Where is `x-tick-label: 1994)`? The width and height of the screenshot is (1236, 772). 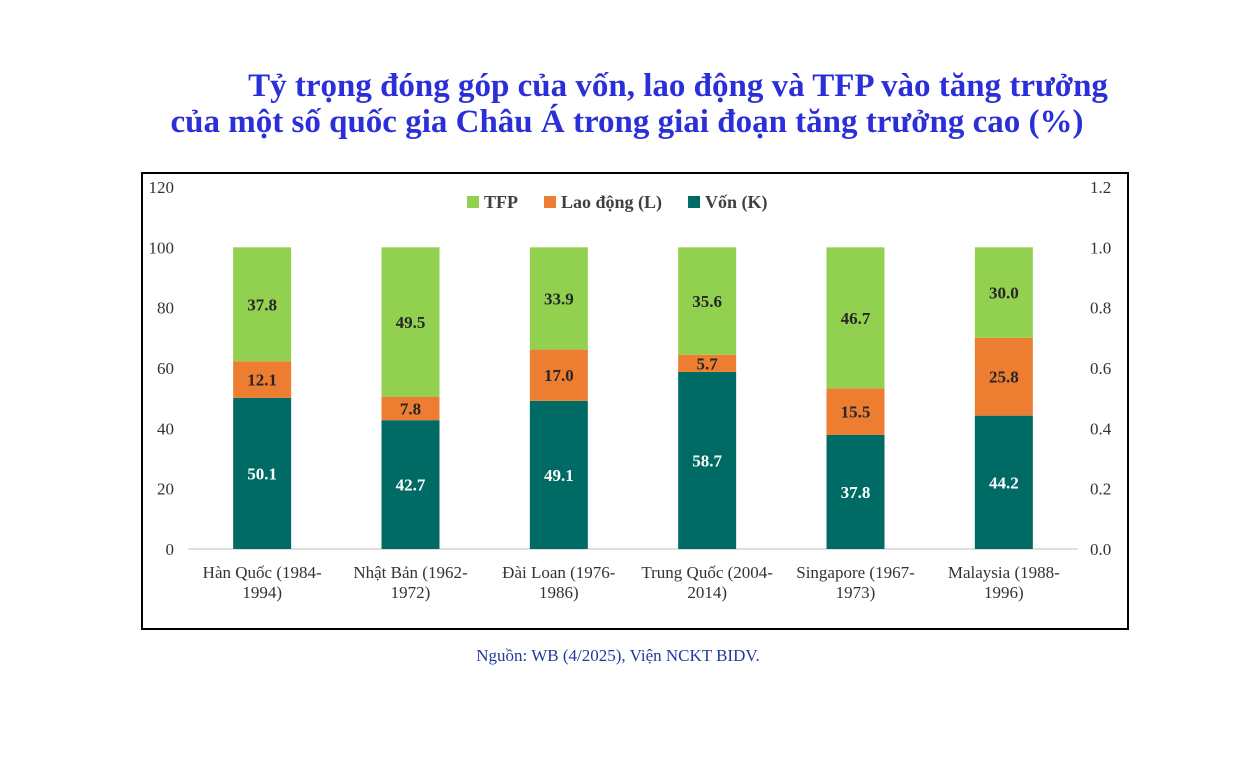
x-tick-label: 1994) is located at coordinates (262, 592).